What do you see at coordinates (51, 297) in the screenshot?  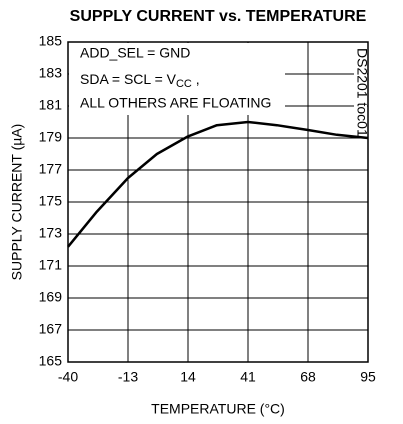 I see `y-tick-label: 169` at bounding box center [51, 297].